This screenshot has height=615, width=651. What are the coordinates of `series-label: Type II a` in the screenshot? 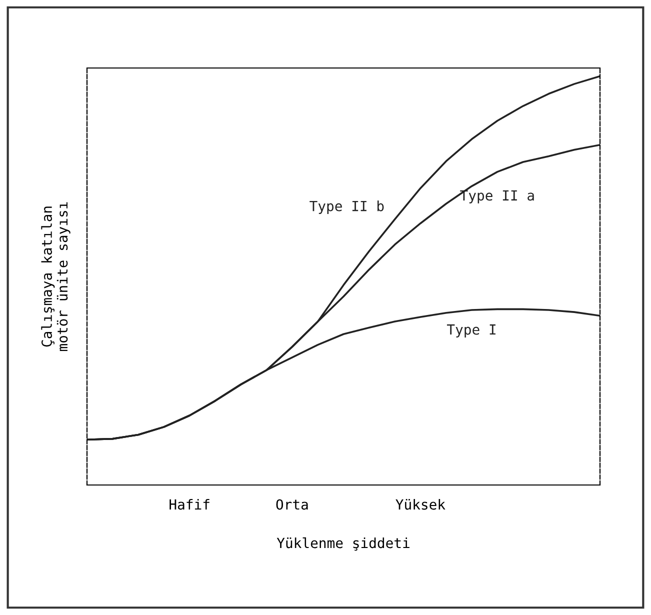 It's located at (497, 197).